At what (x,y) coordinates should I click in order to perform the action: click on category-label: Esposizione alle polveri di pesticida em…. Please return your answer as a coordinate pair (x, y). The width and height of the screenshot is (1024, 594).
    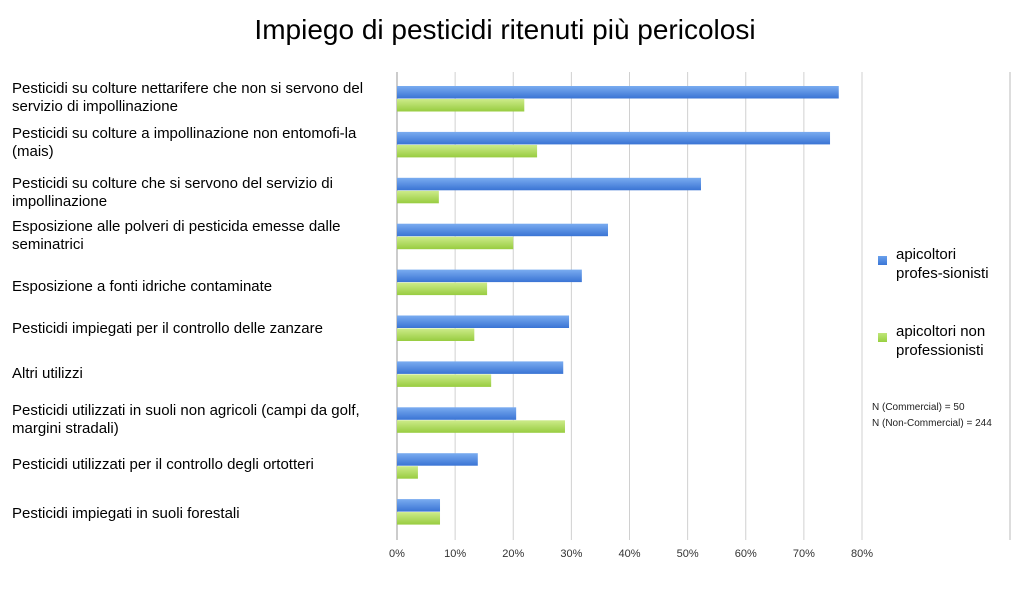
    Looking at the image, I should click on (176, 235).